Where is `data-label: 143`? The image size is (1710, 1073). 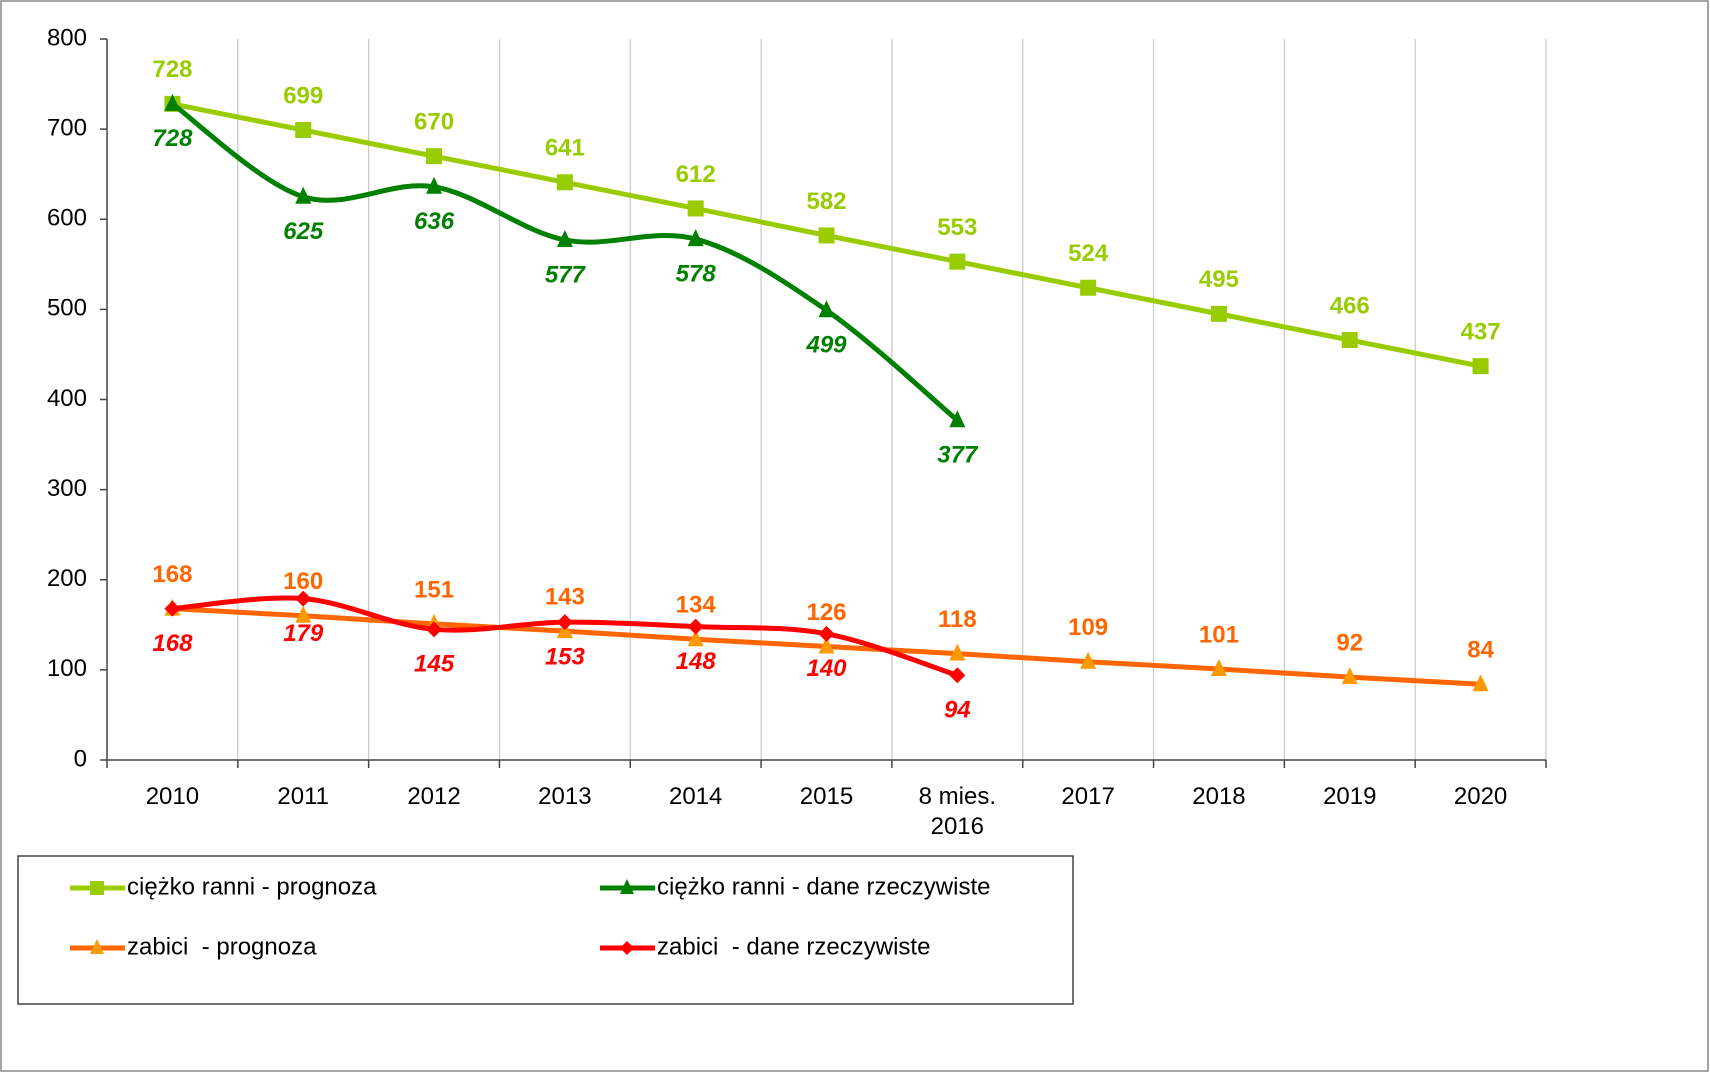
data-label: 143 is located at coordinates (565, 596).